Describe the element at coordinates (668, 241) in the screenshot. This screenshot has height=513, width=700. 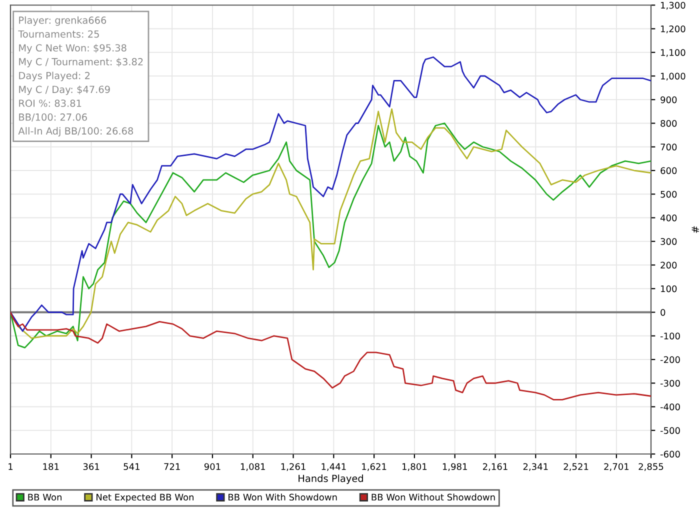
I see `y-tick-label: 300` at that location.